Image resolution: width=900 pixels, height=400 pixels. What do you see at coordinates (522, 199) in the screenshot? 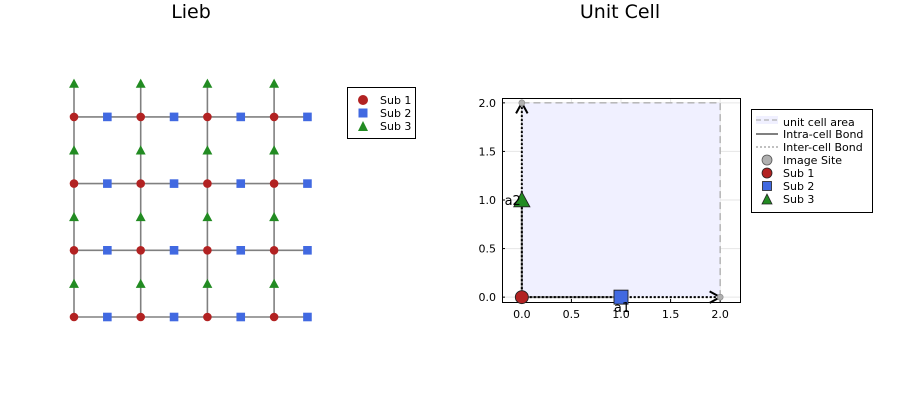
I see `unit-cell-site-sub3` at bounding box center [522, 199].